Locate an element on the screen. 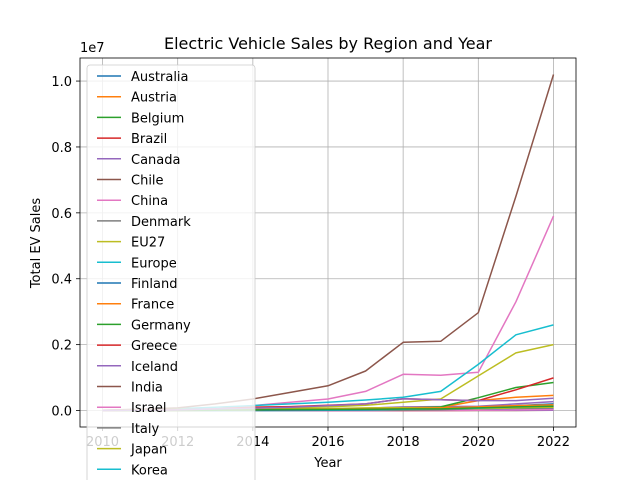 Image resolution: width=640 pixels, height=480 pixels. y-tick-label: 0.2 is located at coordinates (61, 346).